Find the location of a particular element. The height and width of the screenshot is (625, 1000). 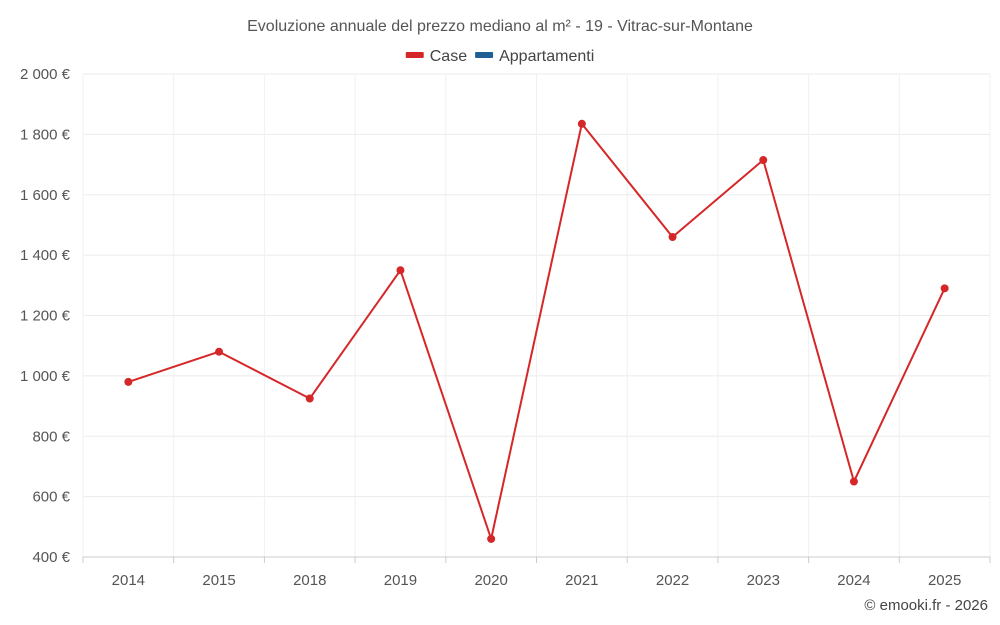

x-tick-label: 2020 is located at coordinates (490, 580).